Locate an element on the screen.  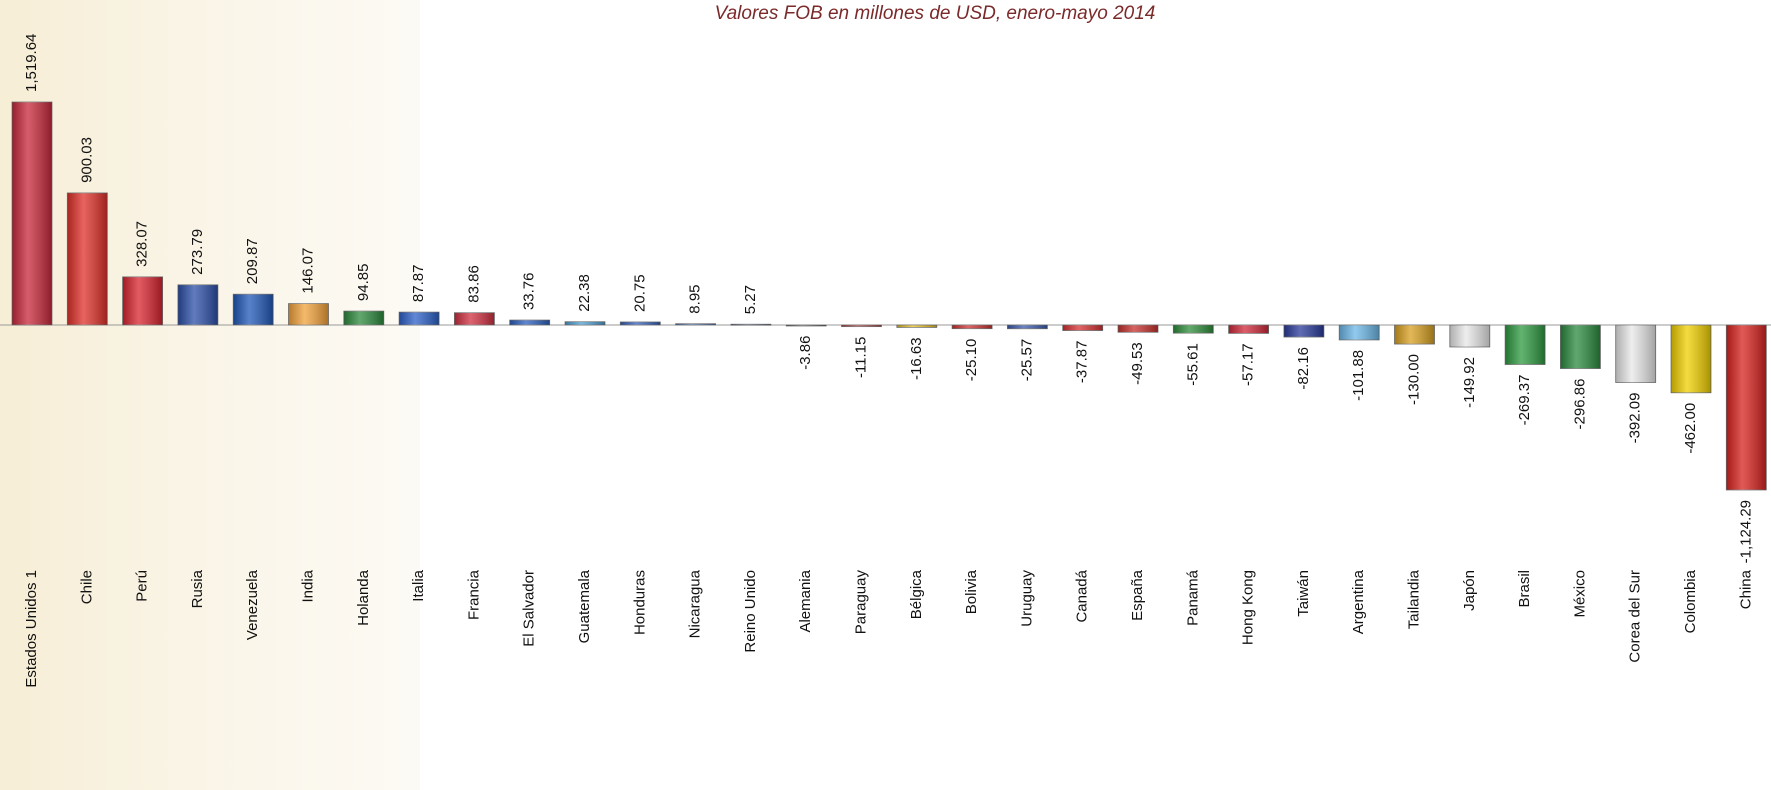
value-label: 900.03 is located at coordinates (86, 160).